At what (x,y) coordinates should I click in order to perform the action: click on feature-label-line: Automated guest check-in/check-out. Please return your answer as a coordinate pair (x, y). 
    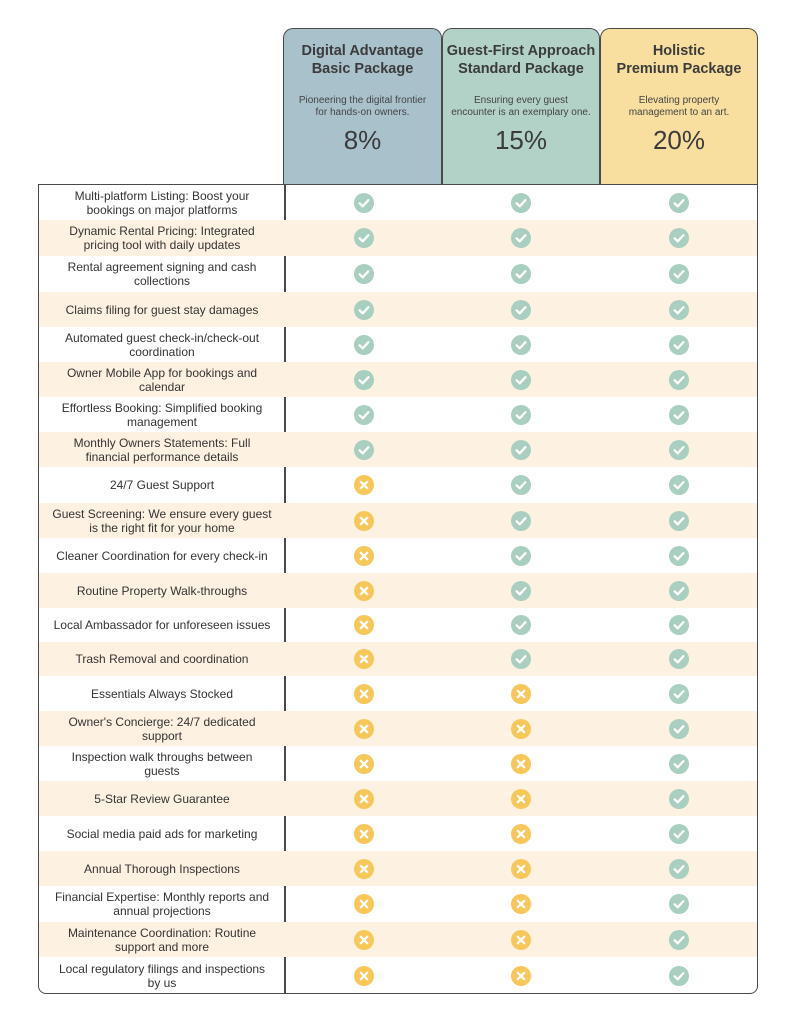
    Looking at the image, I should click on (162, 337).